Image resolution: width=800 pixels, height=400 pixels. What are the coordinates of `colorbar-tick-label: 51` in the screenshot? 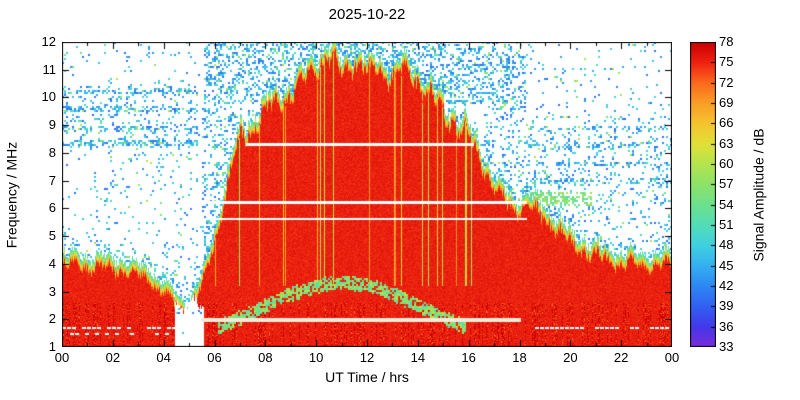 It's located at (726, 224).